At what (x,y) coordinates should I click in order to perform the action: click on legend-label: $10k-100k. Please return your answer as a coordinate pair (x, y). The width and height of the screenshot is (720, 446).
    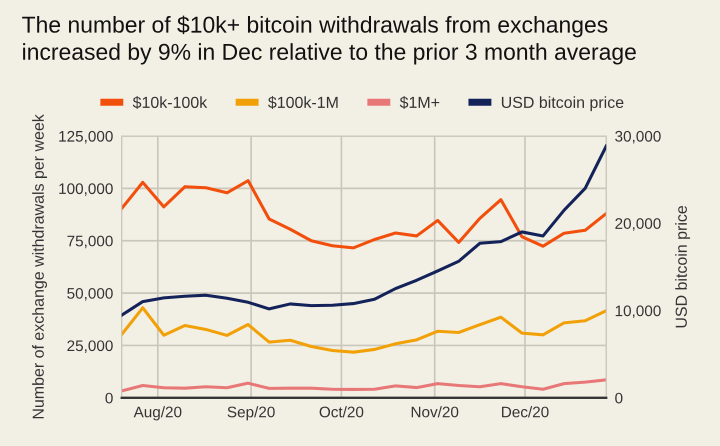
    Looking at the image, I should click on (170, 102).